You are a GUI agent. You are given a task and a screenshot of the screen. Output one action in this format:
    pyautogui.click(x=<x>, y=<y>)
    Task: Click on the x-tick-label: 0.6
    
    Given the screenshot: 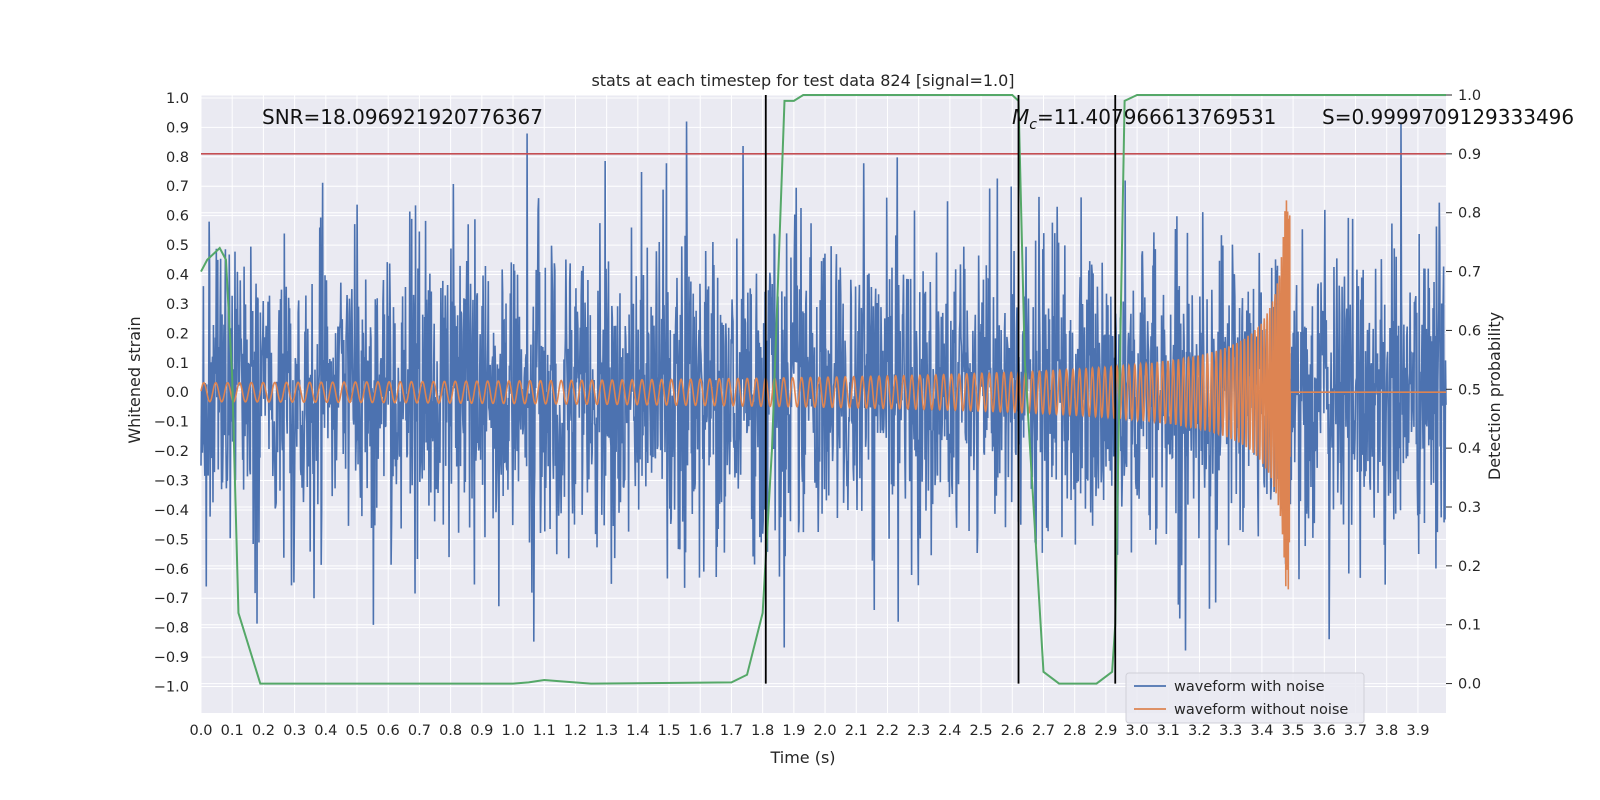 What is the action you would take?
    pyautogui.click(x=388, y=731)
    